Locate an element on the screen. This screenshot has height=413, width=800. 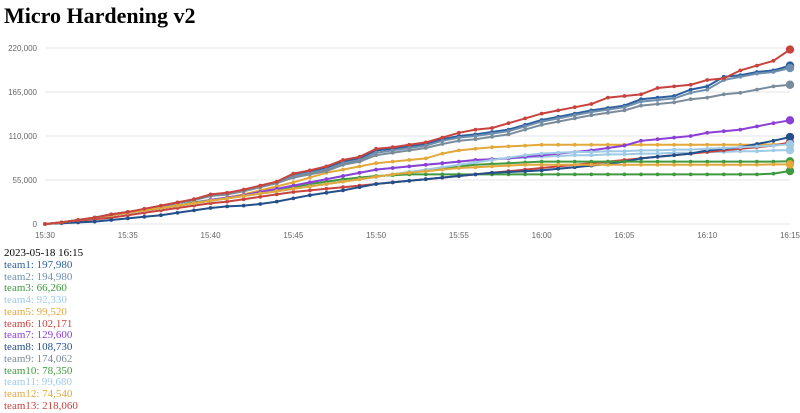
legend-item: team5: 99,520 is located at coordinates (35, 311).